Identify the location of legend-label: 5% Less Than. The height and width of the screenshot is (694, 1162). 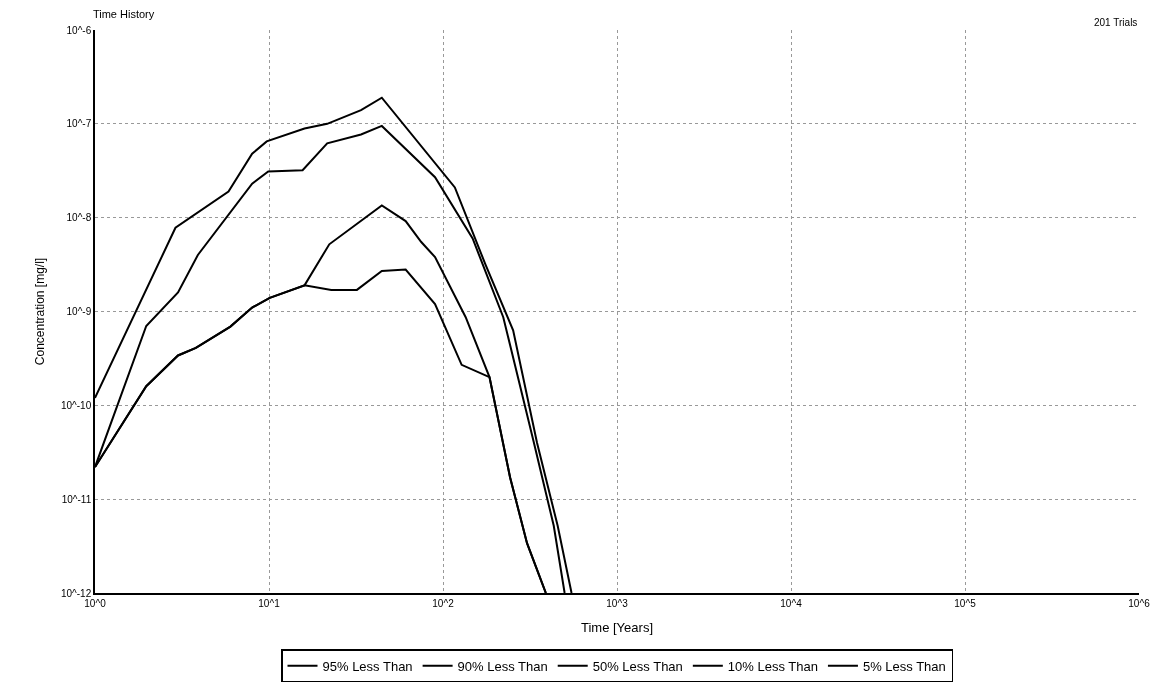
(904, 666).